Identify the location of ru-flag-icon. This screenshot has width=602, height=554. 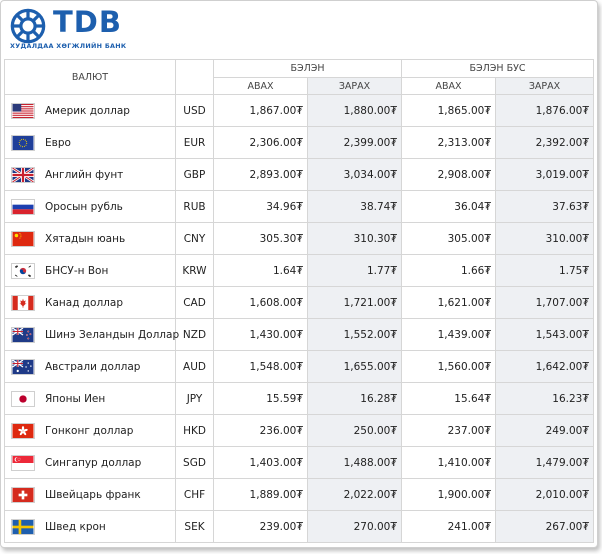
(23, 206).